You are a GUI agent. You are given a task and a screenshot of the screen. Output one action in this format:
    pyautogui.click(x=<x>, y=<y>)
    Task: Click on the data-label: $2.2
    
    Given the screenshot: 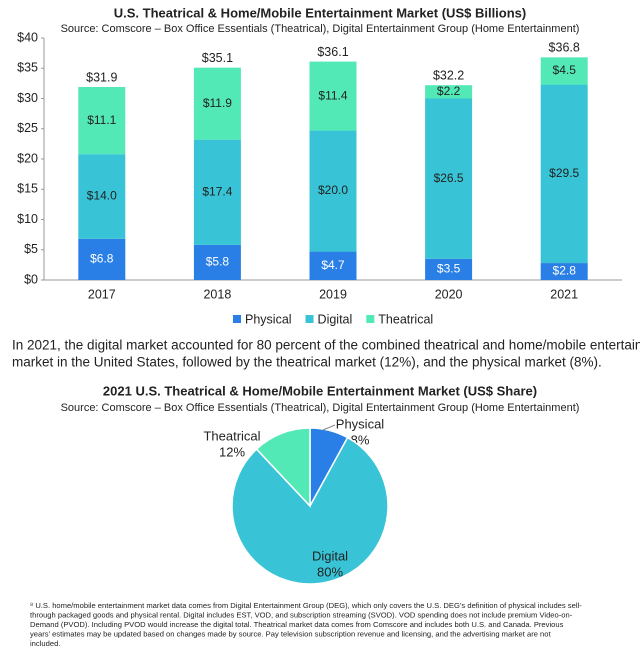 What is the action you would take?
    pyautogui.click(x=449, y=91)
    